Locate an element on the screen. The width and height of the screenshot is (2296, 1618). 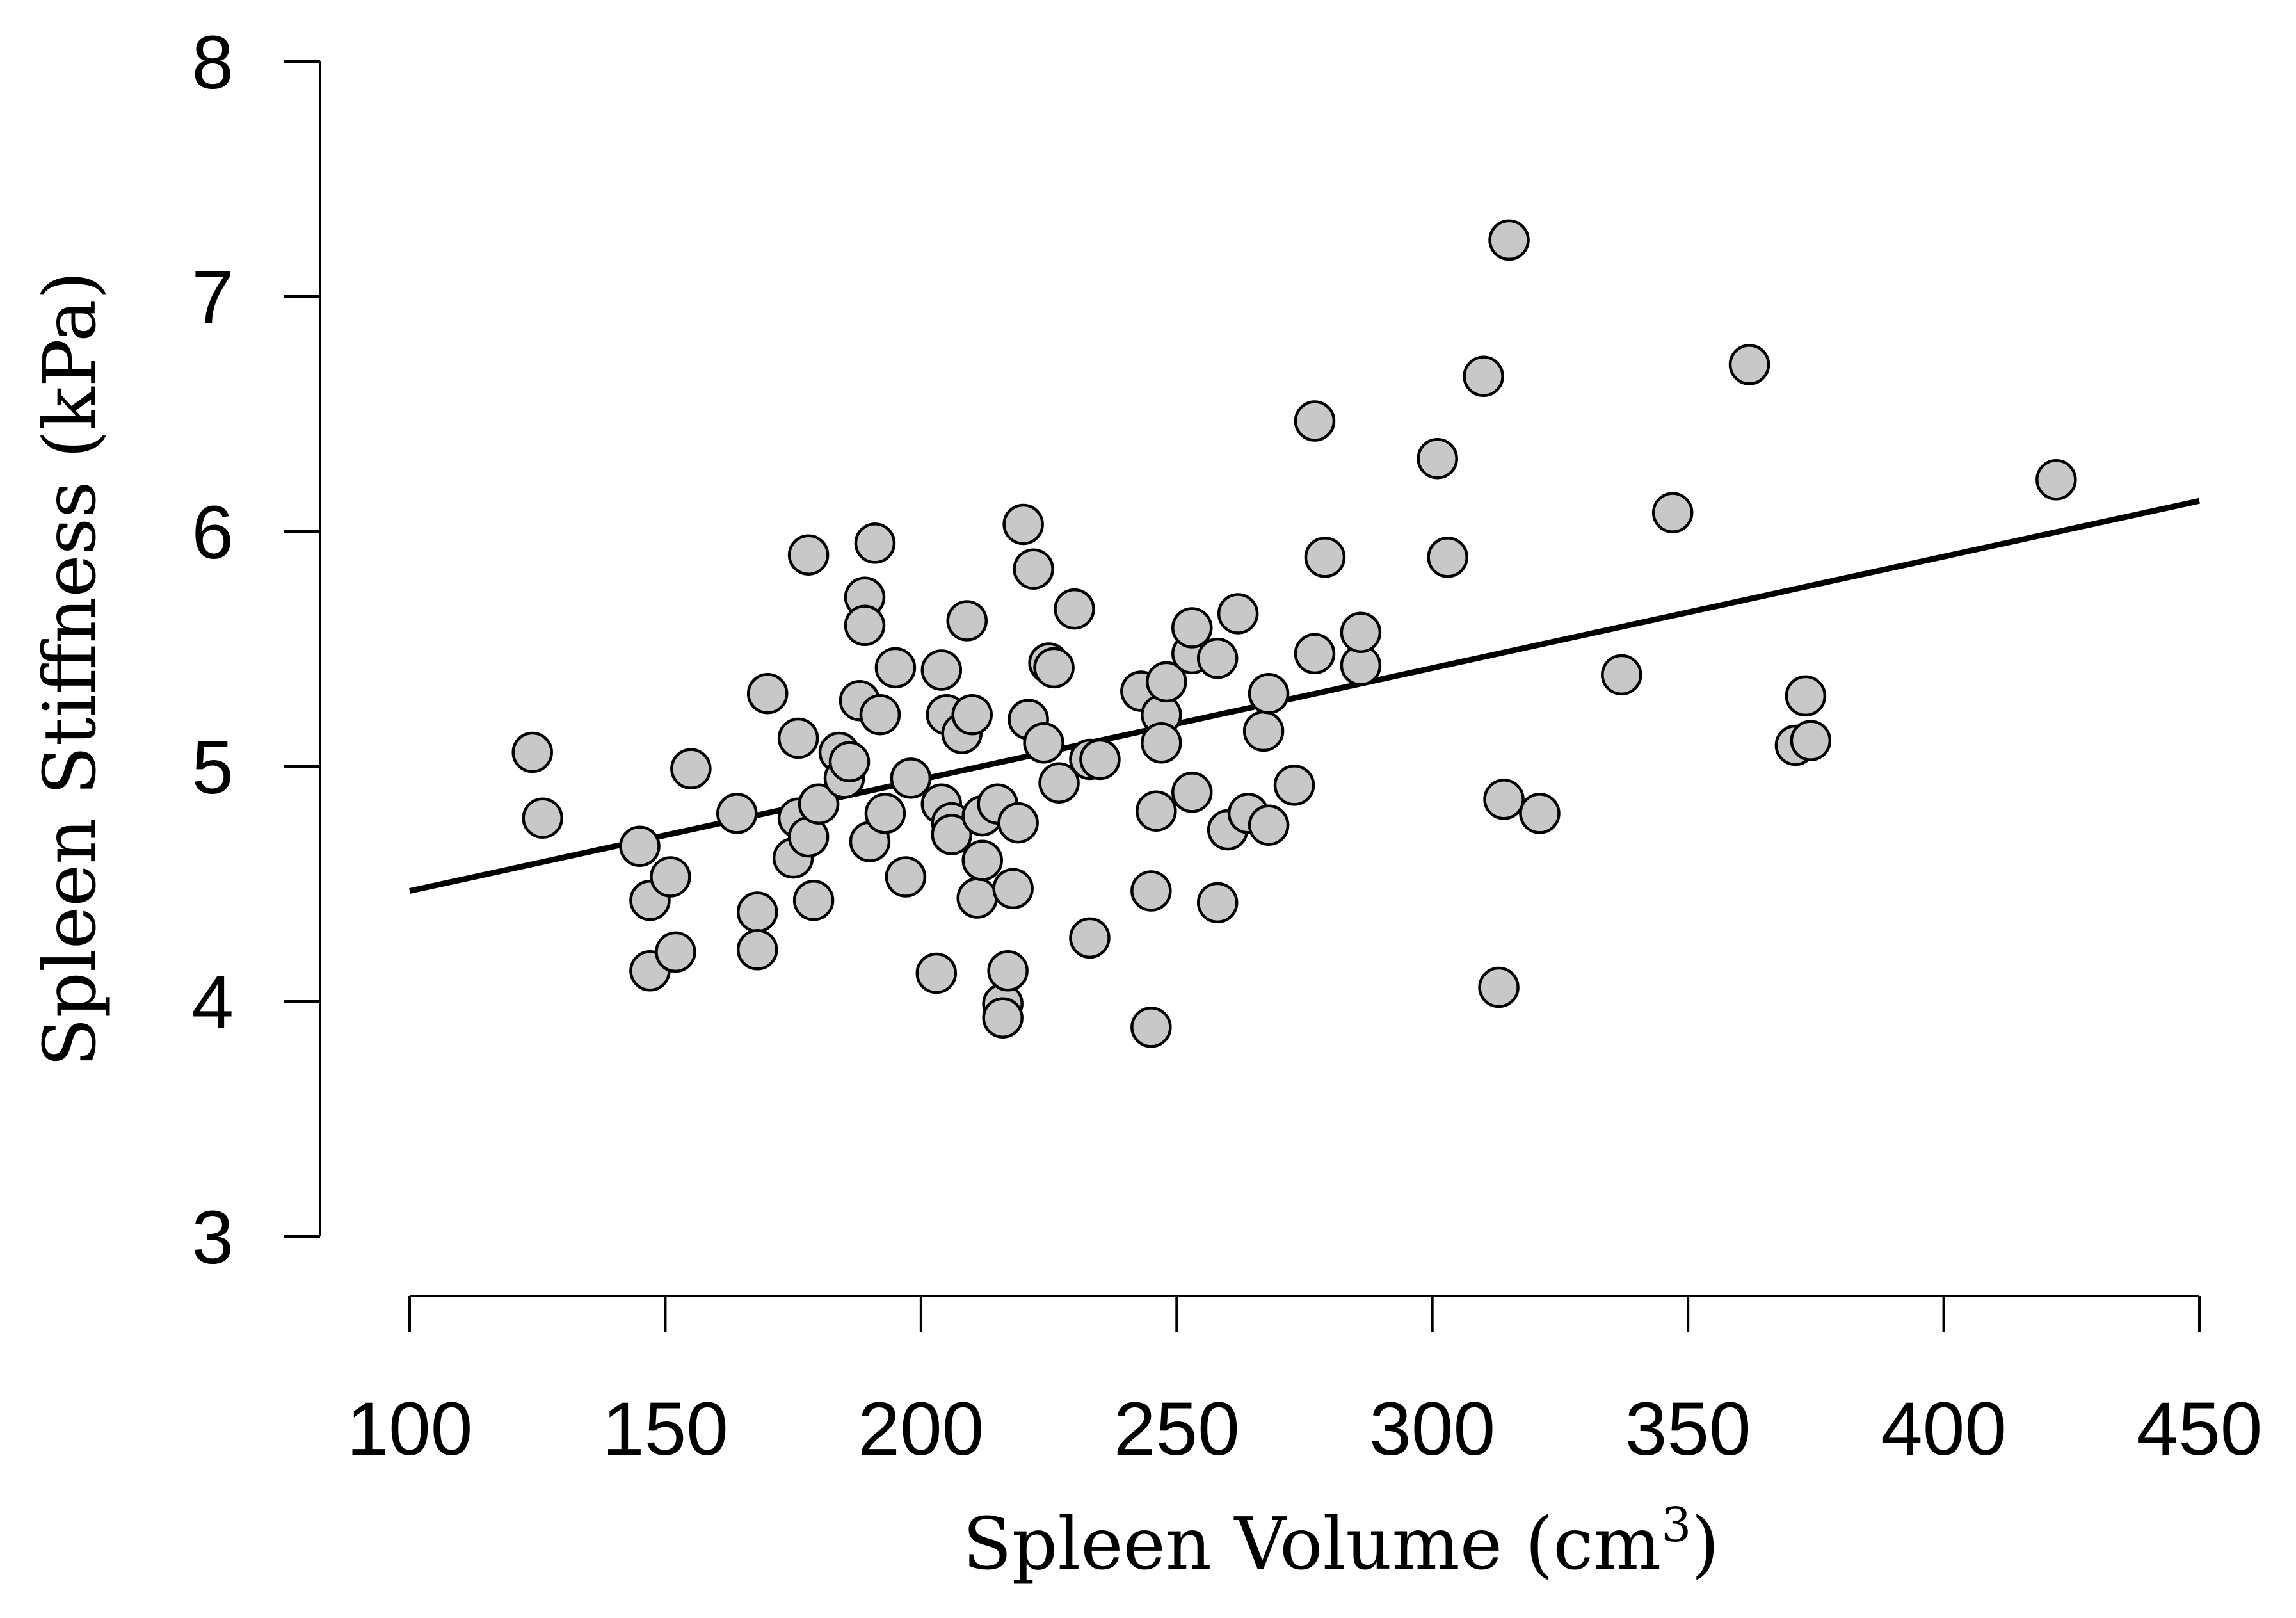
y-tick-label: 4 is located at coordinates (212, 1002).